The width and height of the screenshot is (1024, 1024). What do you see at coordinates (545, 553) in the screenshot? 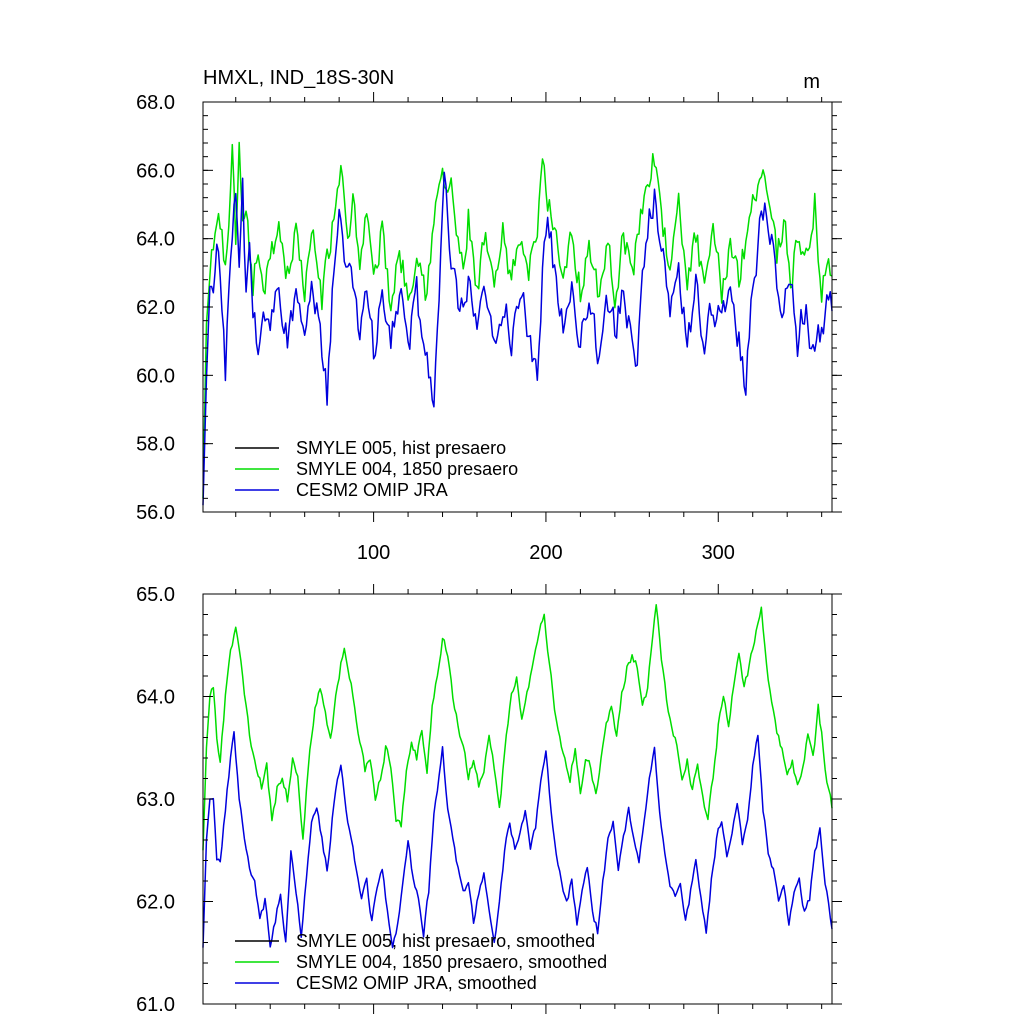
I see `x-tick-label: 200` at bounding box center [545, 553].